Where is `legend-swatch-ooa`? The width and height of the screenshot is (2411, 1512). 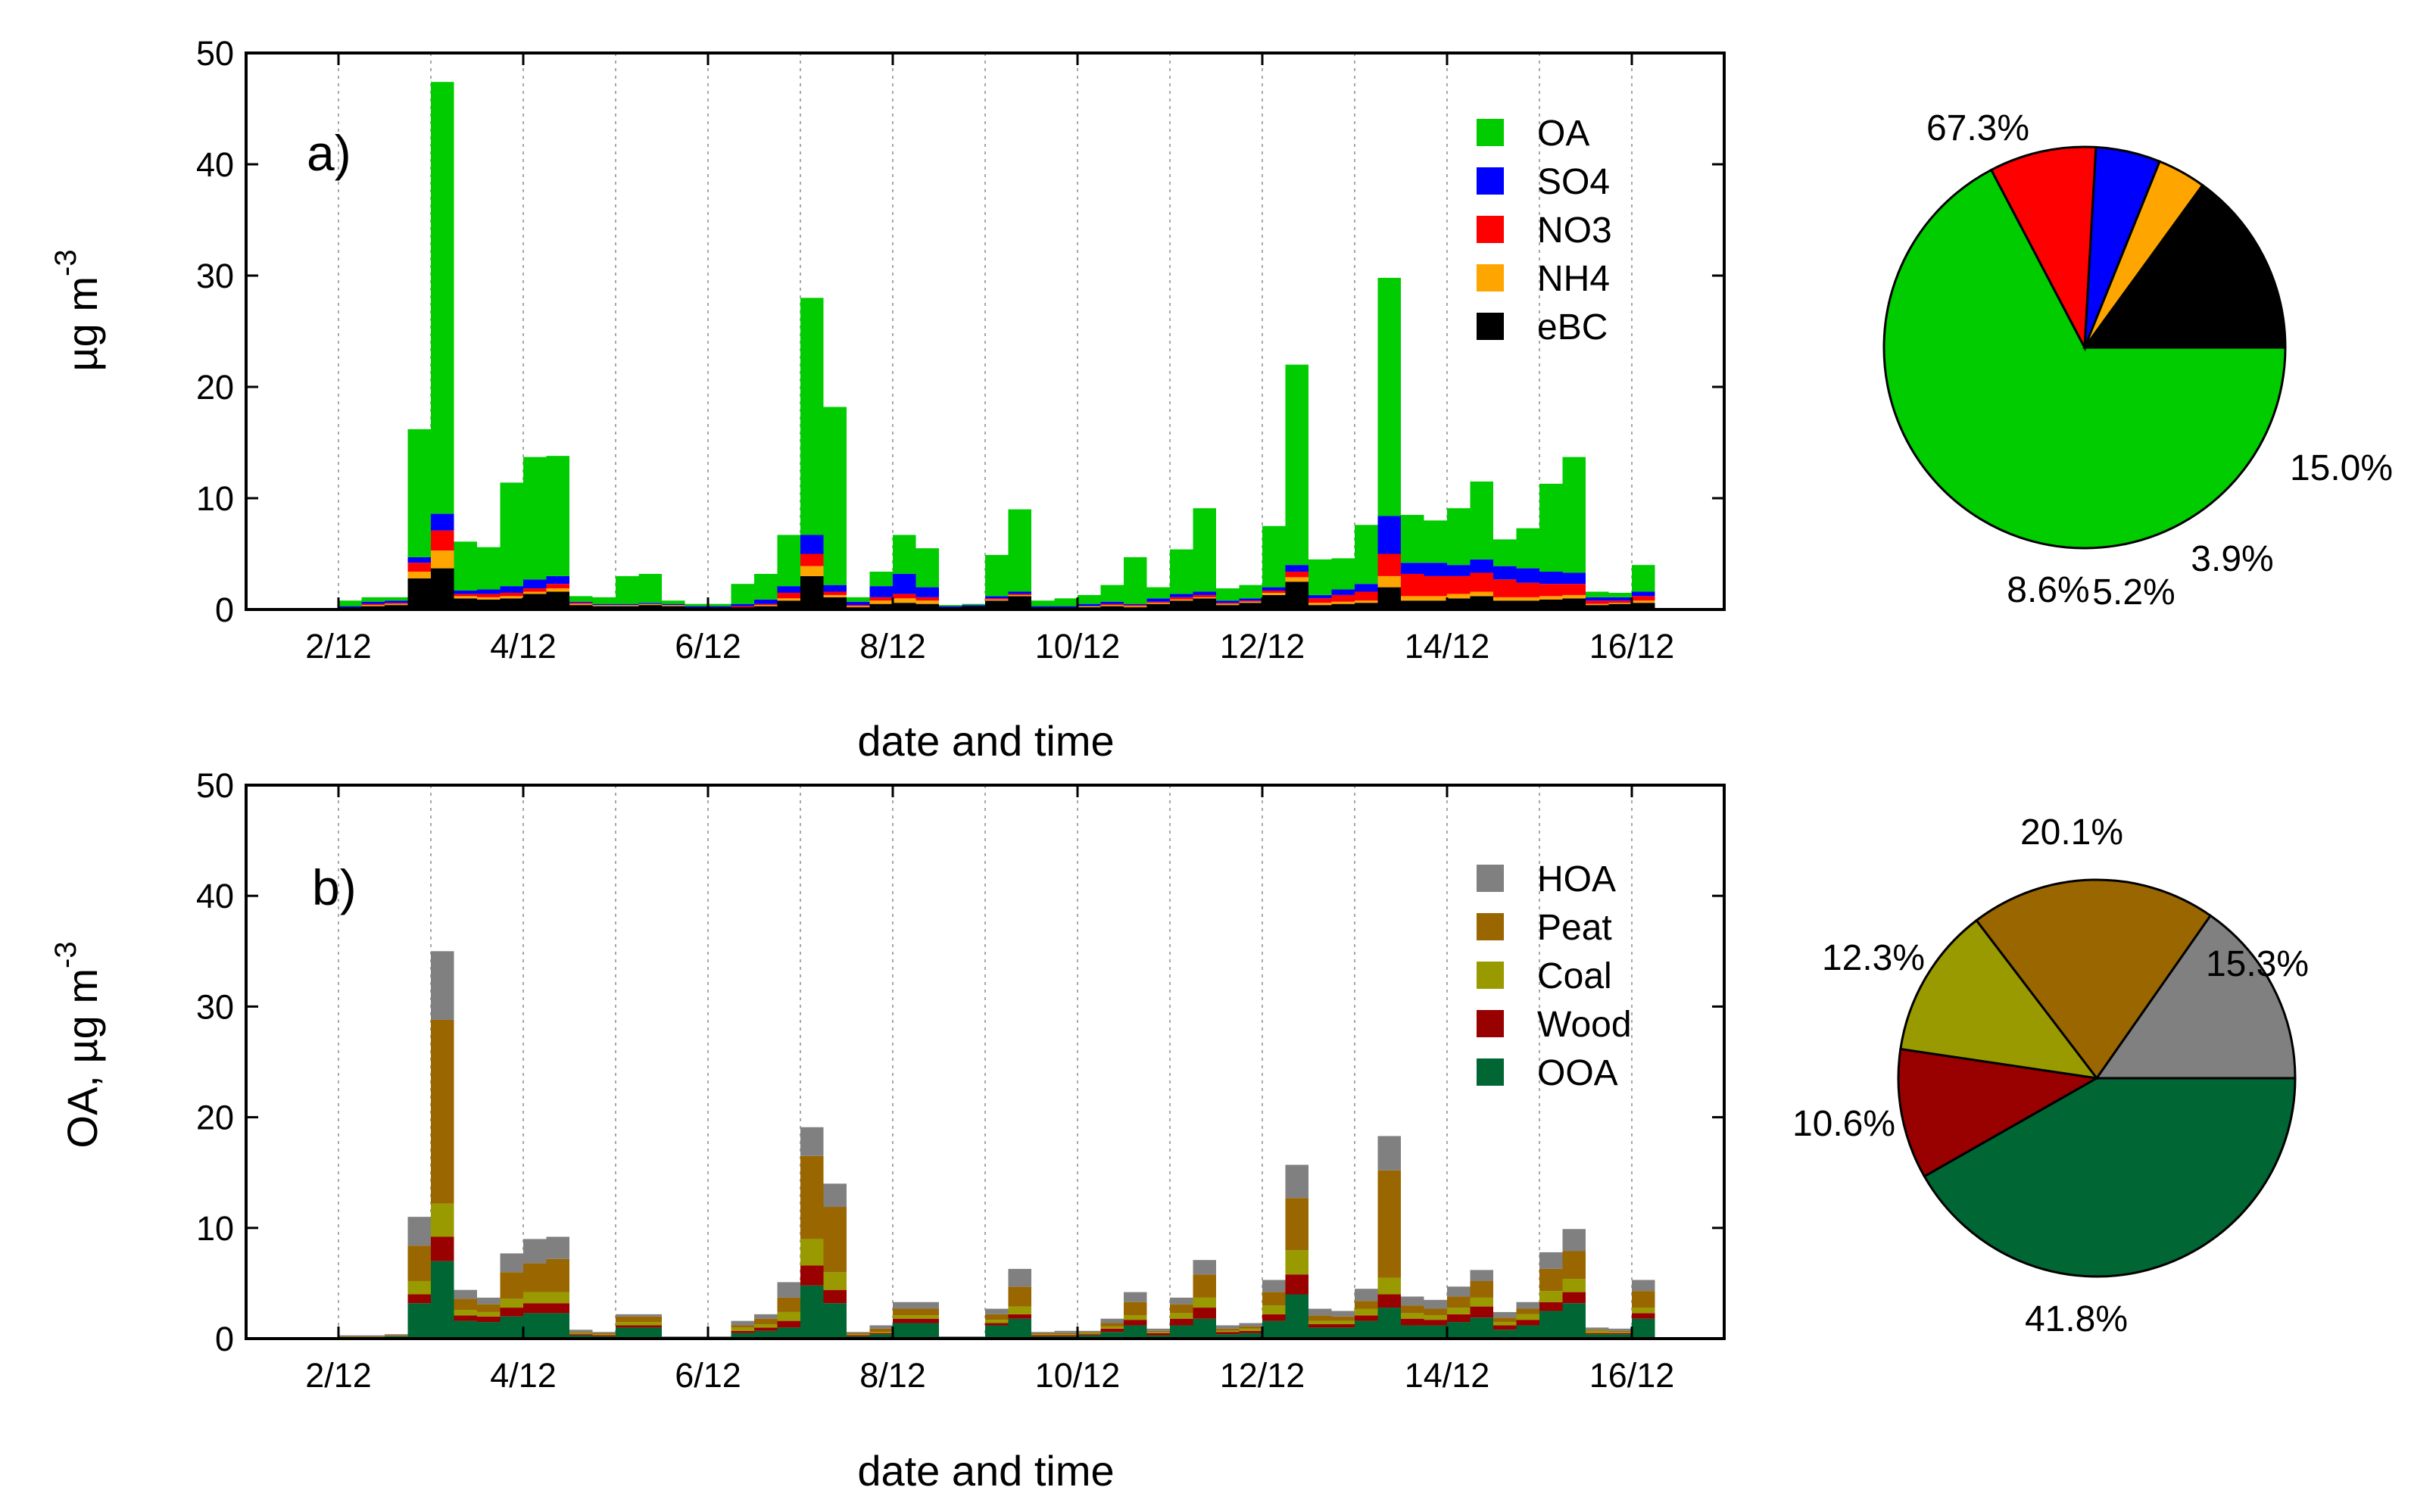
legend-swatch-ooa is located at coordinates (1490, 1072).